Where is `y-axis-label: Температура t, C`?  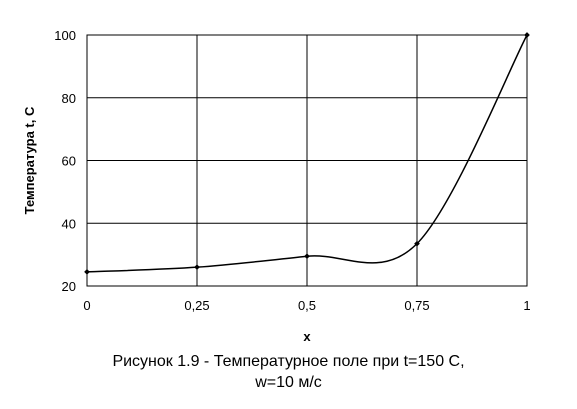
y-axis-label: Температура t, C is located at coordinates (29, 160).